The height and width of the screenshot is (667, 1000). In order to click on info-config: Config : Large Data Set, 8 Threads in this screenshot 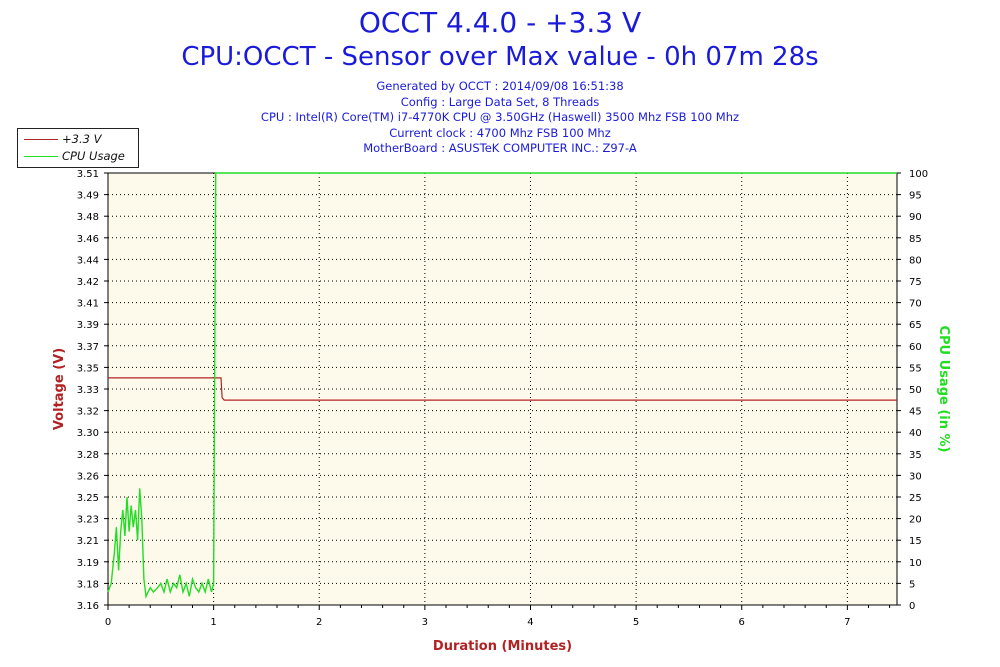, I will do `click(500, 102)`.